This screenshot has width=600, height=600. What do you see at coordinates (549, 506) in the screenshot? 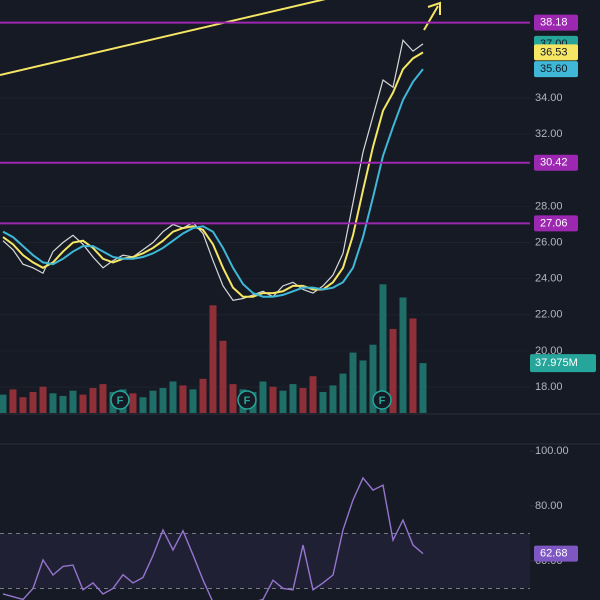
I see `rsi-tick-label: 80.00` at bounding box center [549, 506].